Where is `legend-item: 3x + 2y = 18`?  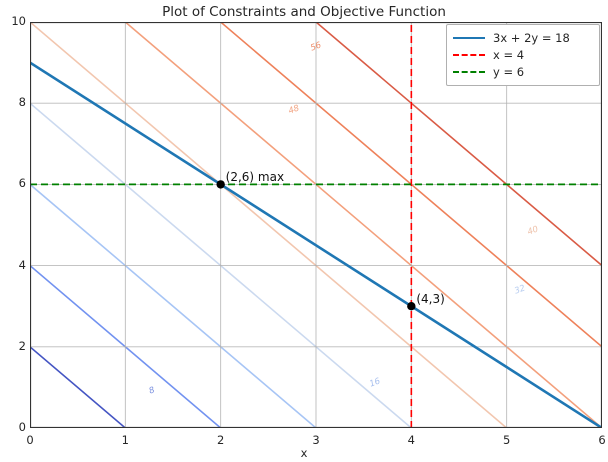
legend-item: 3x + 2y = 18 is located at coordinates (523, 37).